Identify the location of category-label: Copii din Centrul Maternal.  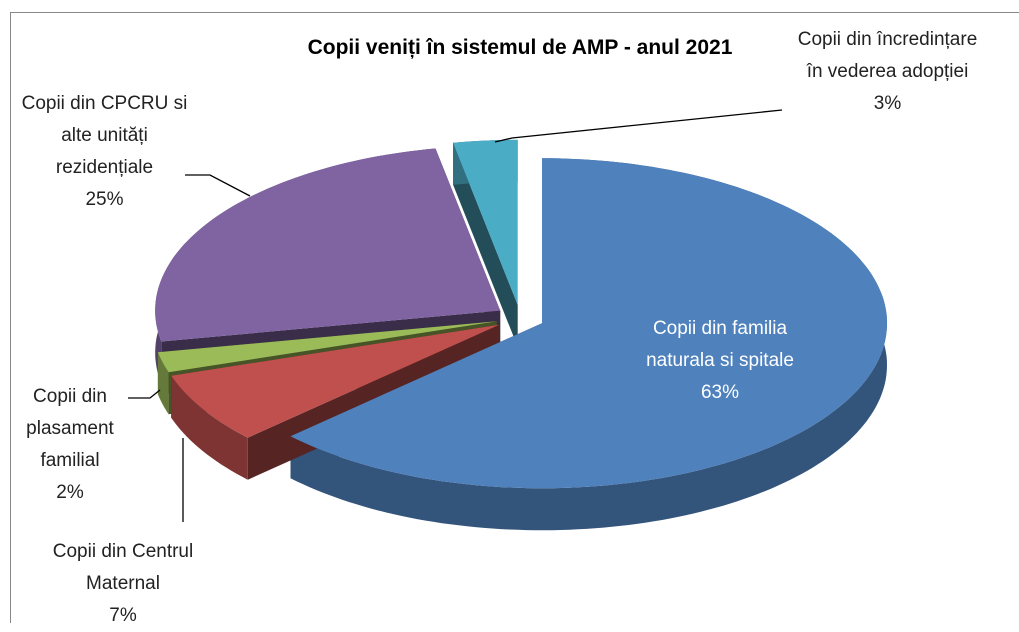
(123, 568).